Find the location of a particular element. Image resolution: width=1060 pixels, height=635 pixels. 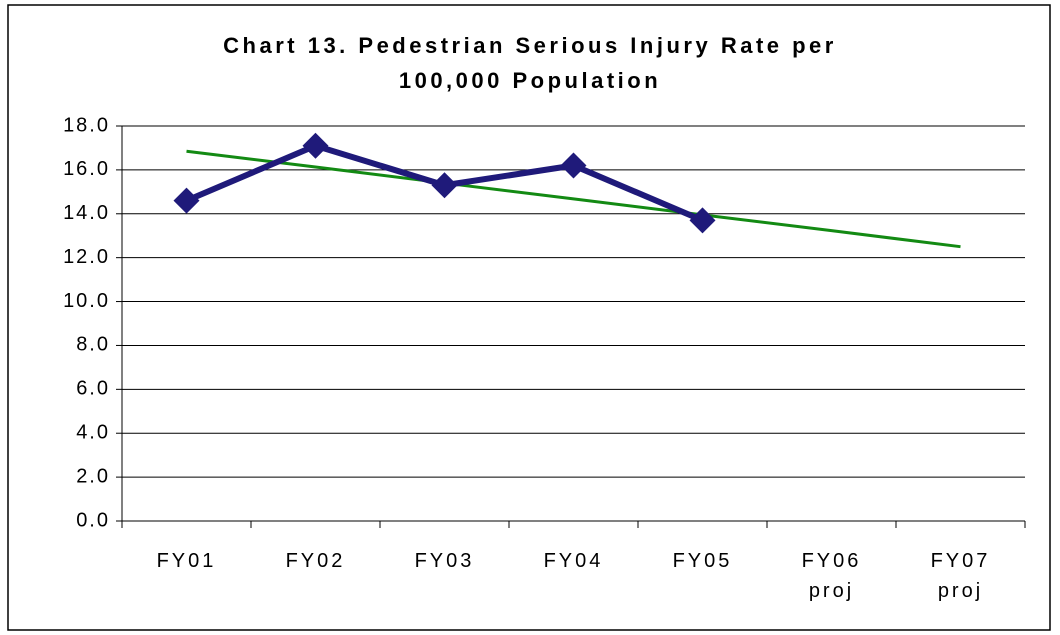

y-tick-label: 16.0 is located at coordinates (86, 169).